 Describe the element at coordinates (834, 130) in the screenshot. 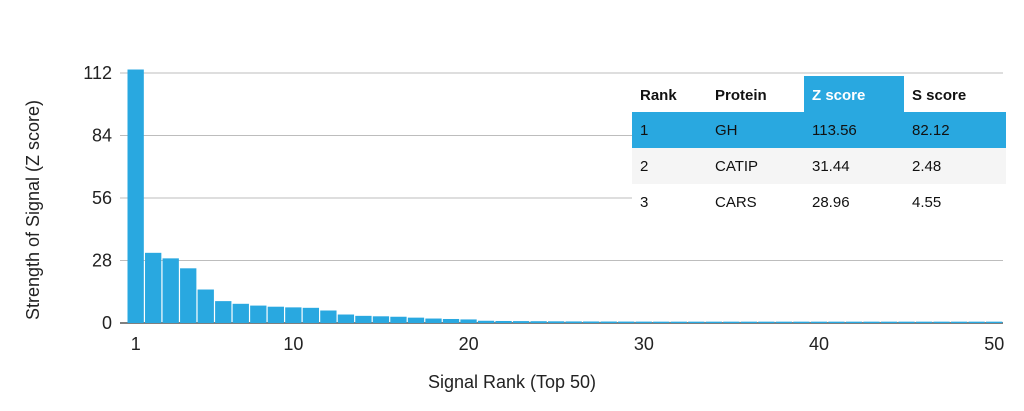

I see `table-cell: 113.56` at that location.